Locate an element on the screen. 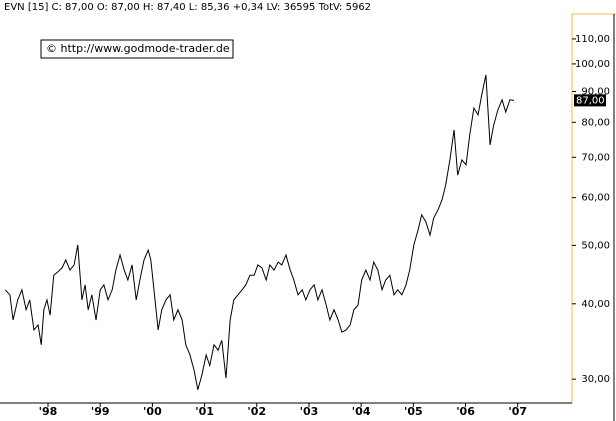 This screenshot has height=421, width=616. last-price-label: 87,00 is located at coordinates (590, 100).